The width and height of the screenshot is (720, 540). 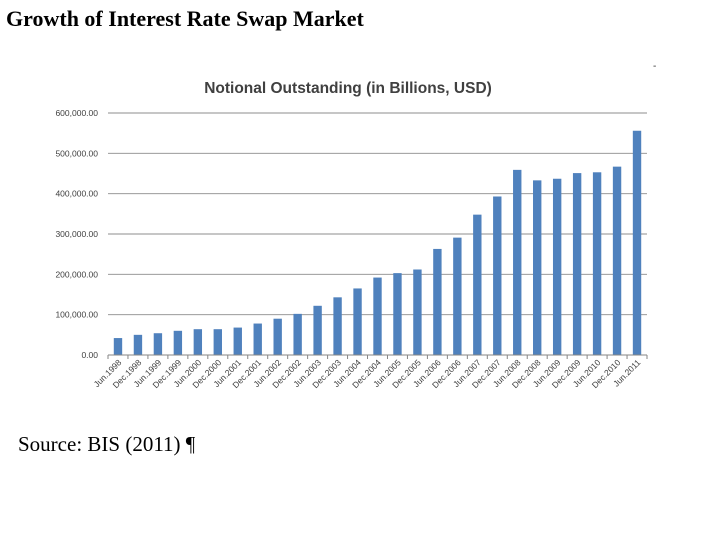 I want to click on y-tick-label: 200,000.00, so click(x=76, y=274).